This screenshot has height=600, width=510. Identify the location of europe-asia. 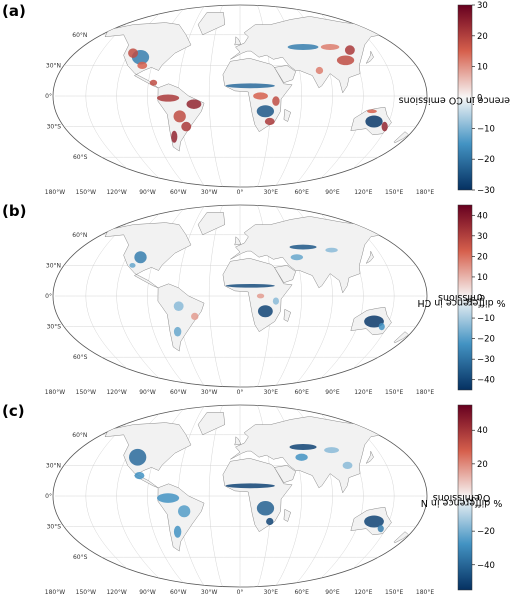
(306, 255).